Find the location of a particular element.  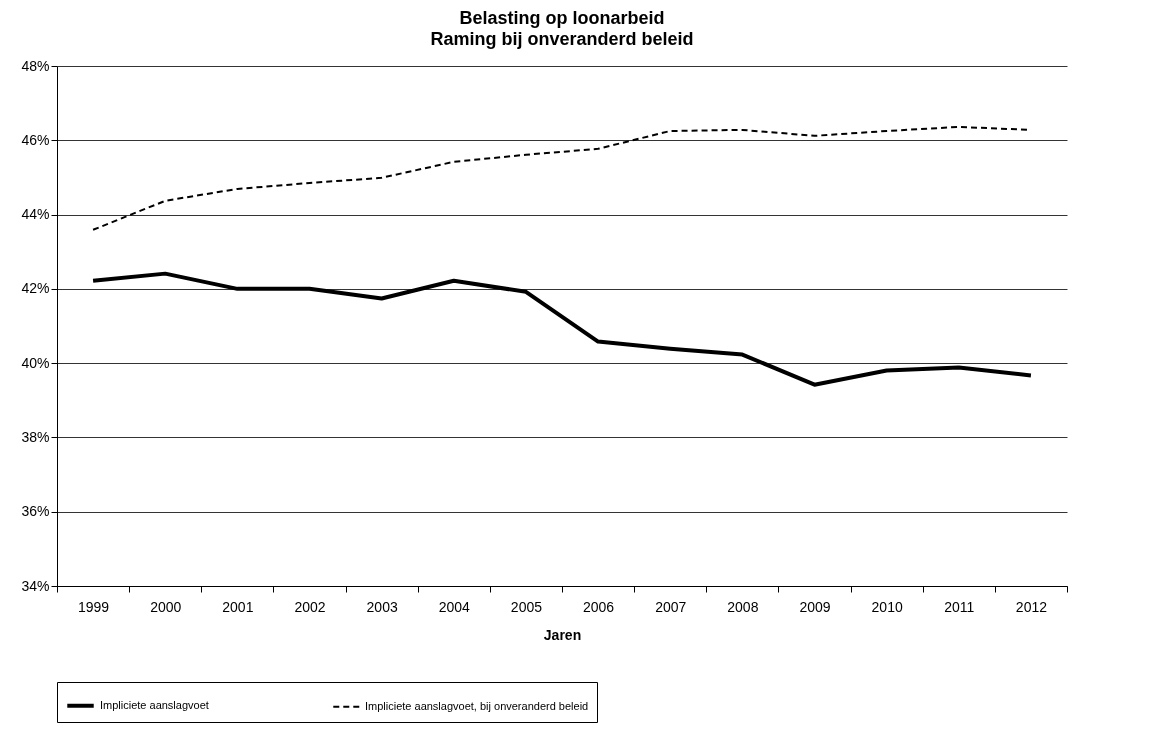

y-tick-label: 42% is located at coordinates (35, 288).